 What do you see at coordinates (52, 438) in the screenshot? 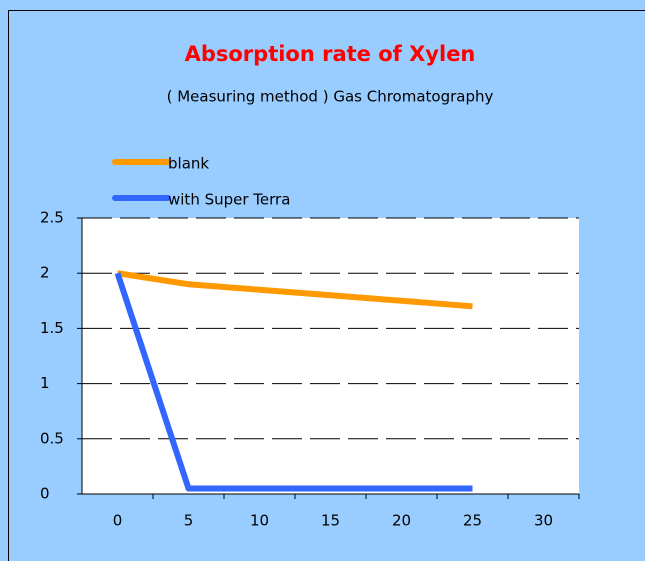
I see `y-tick-label: 0.5` at bounding box center [52, 438].